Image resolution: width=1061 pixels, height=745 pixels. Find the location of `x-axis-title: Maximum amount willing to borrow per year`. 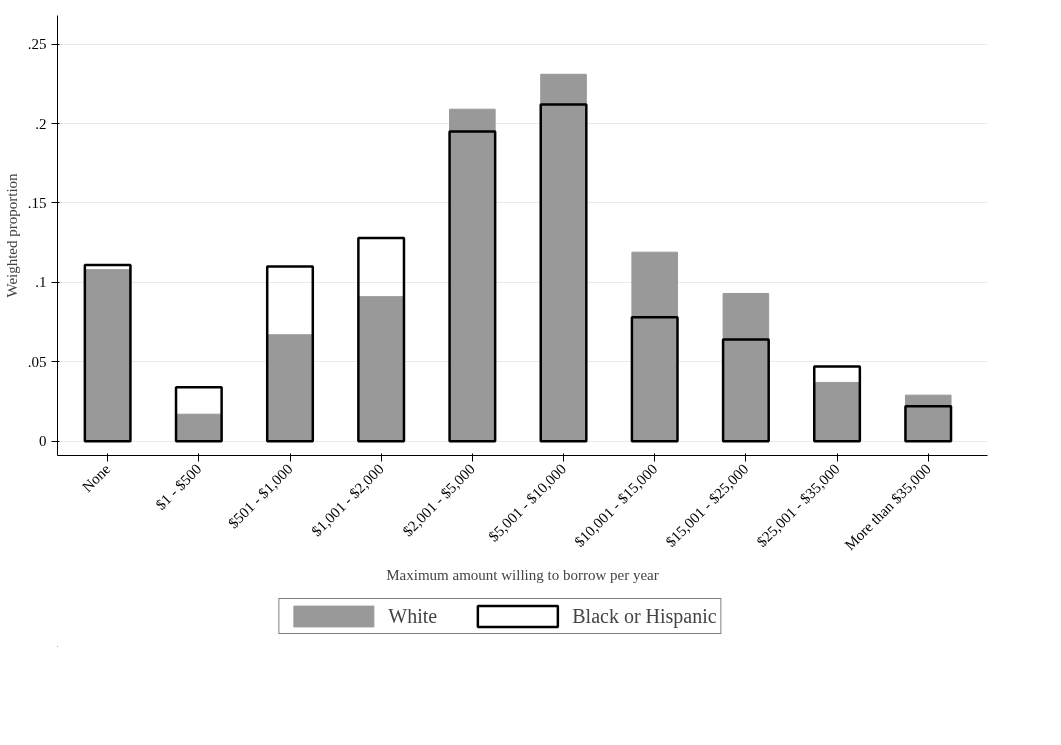

x-axis-title: Maximum amount willing to borrow per year is located at coordinates (522, 574).